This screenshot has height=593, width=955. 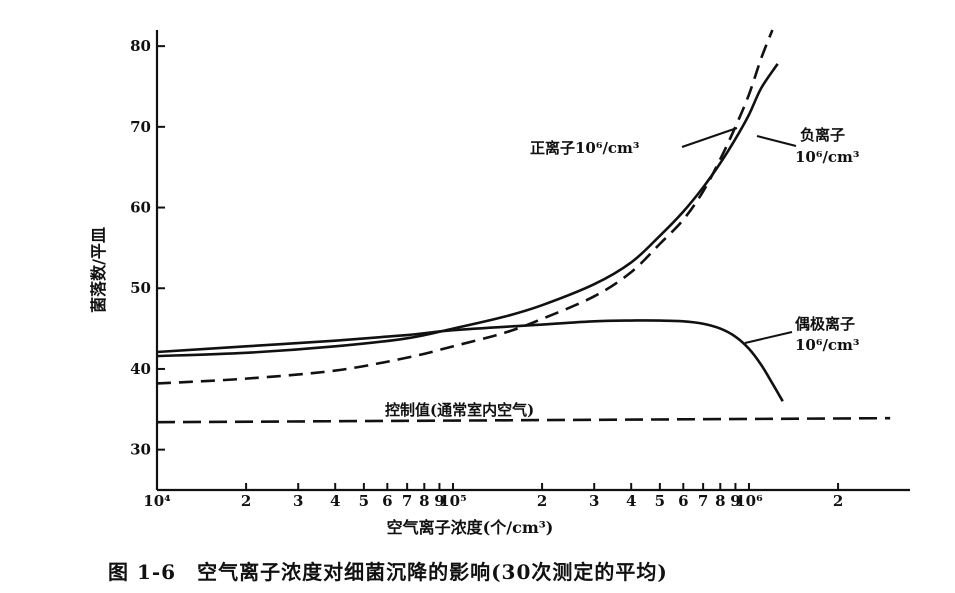 I want to click on x-tick-label: 10⁵, so click(x=452, y=501).